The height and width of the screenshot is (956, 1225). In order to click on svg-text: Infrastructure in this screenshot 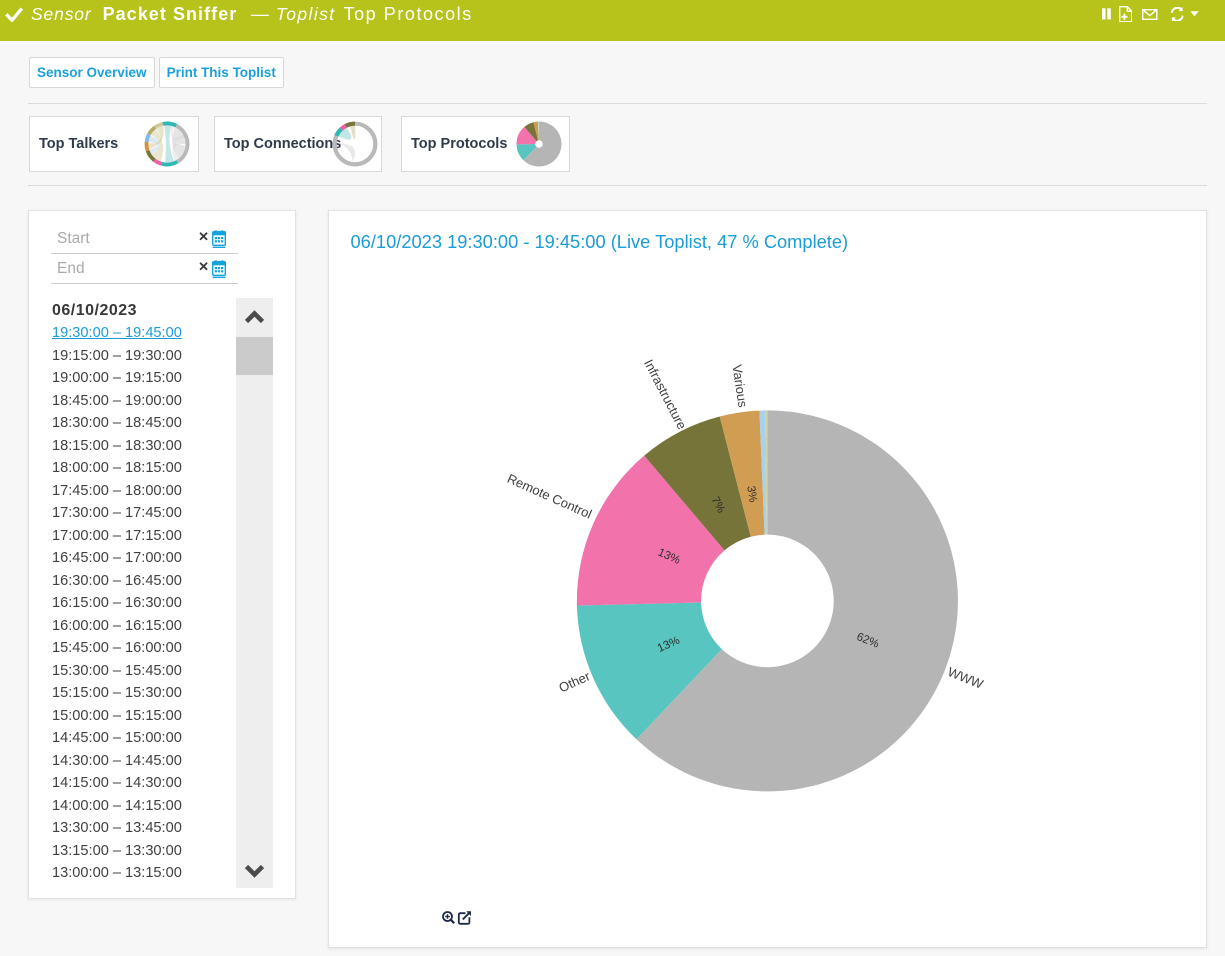, I will do `click(665, 394)`.